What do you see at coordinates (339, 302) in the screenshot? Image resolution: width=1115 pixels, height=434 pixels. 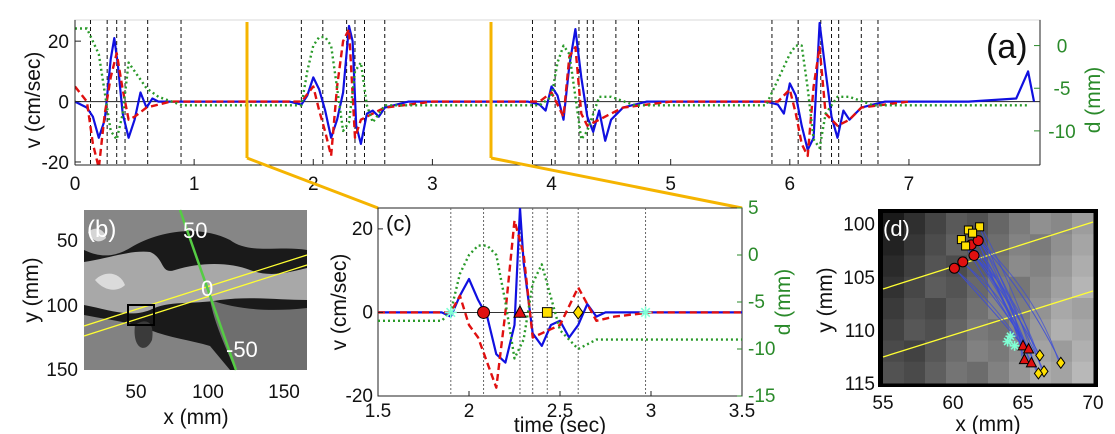 I see `panel-c-ylabel-left: v (cm/sec)` at bounding box center [339, 302].